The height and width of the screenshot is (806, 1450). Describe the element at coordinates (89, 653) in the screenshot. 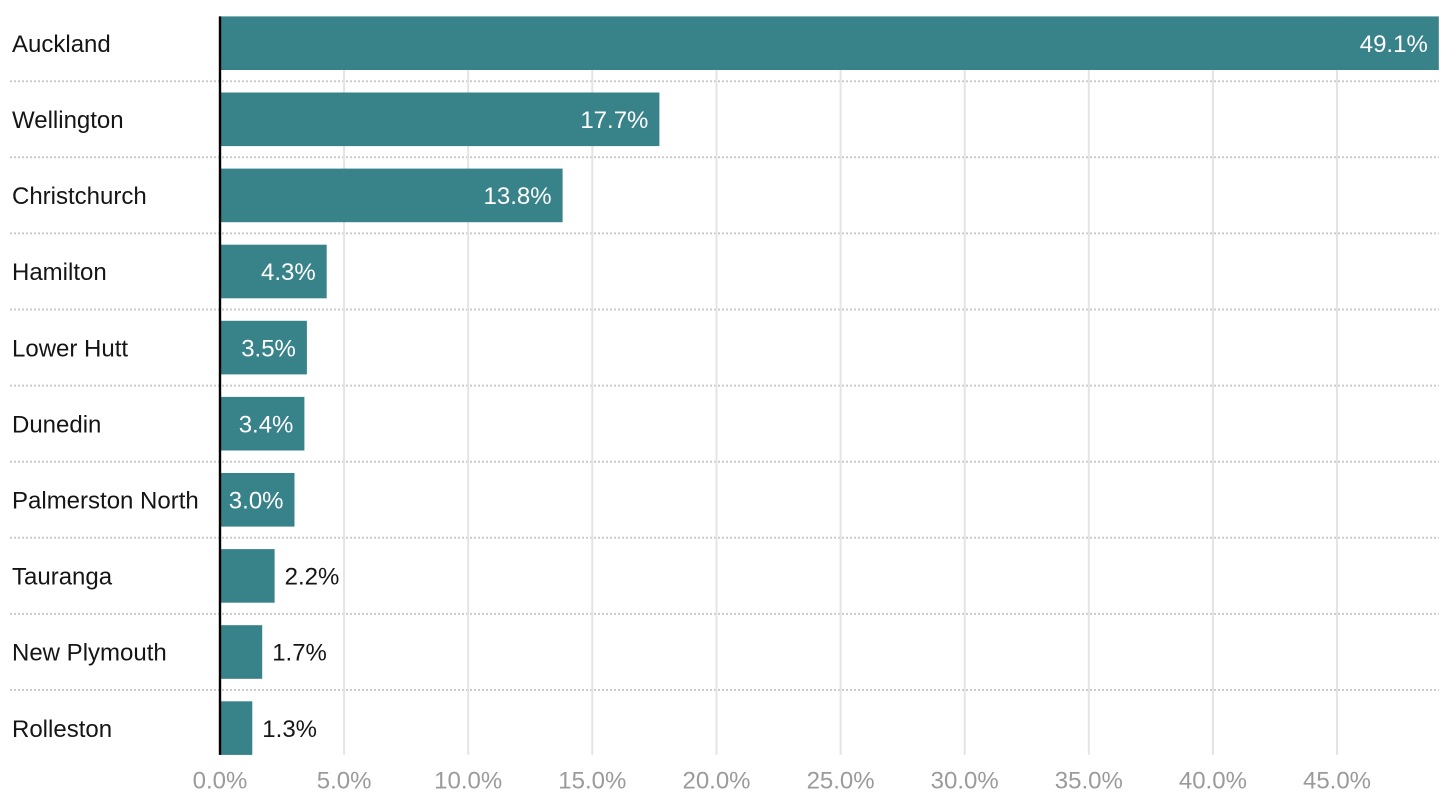

I see `svg-text: New Plymouth` at that location.